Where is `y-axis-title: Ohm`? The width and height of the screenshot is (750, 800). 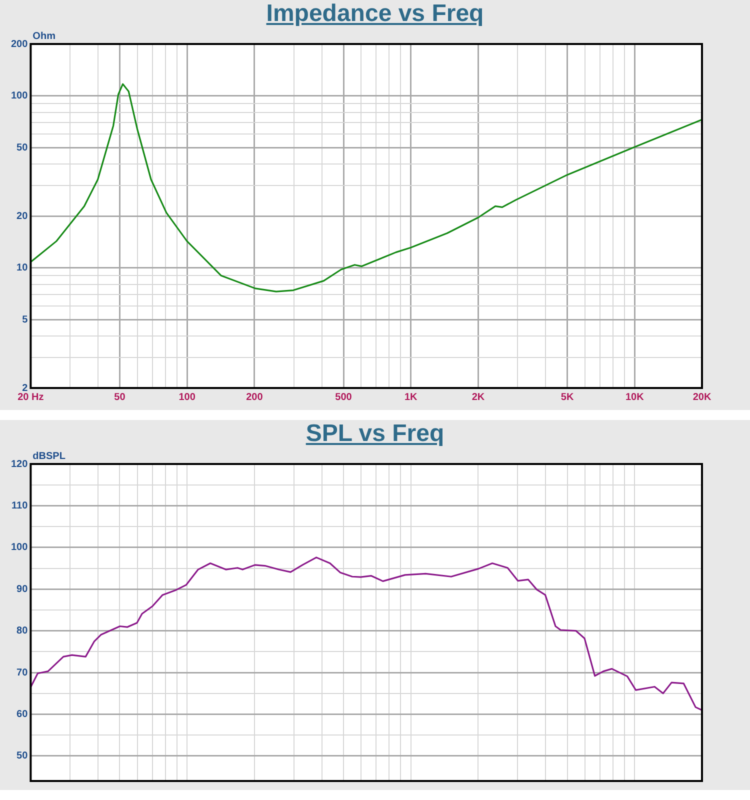 y-axis-title: Ohm is located at coordinates (44, 36).